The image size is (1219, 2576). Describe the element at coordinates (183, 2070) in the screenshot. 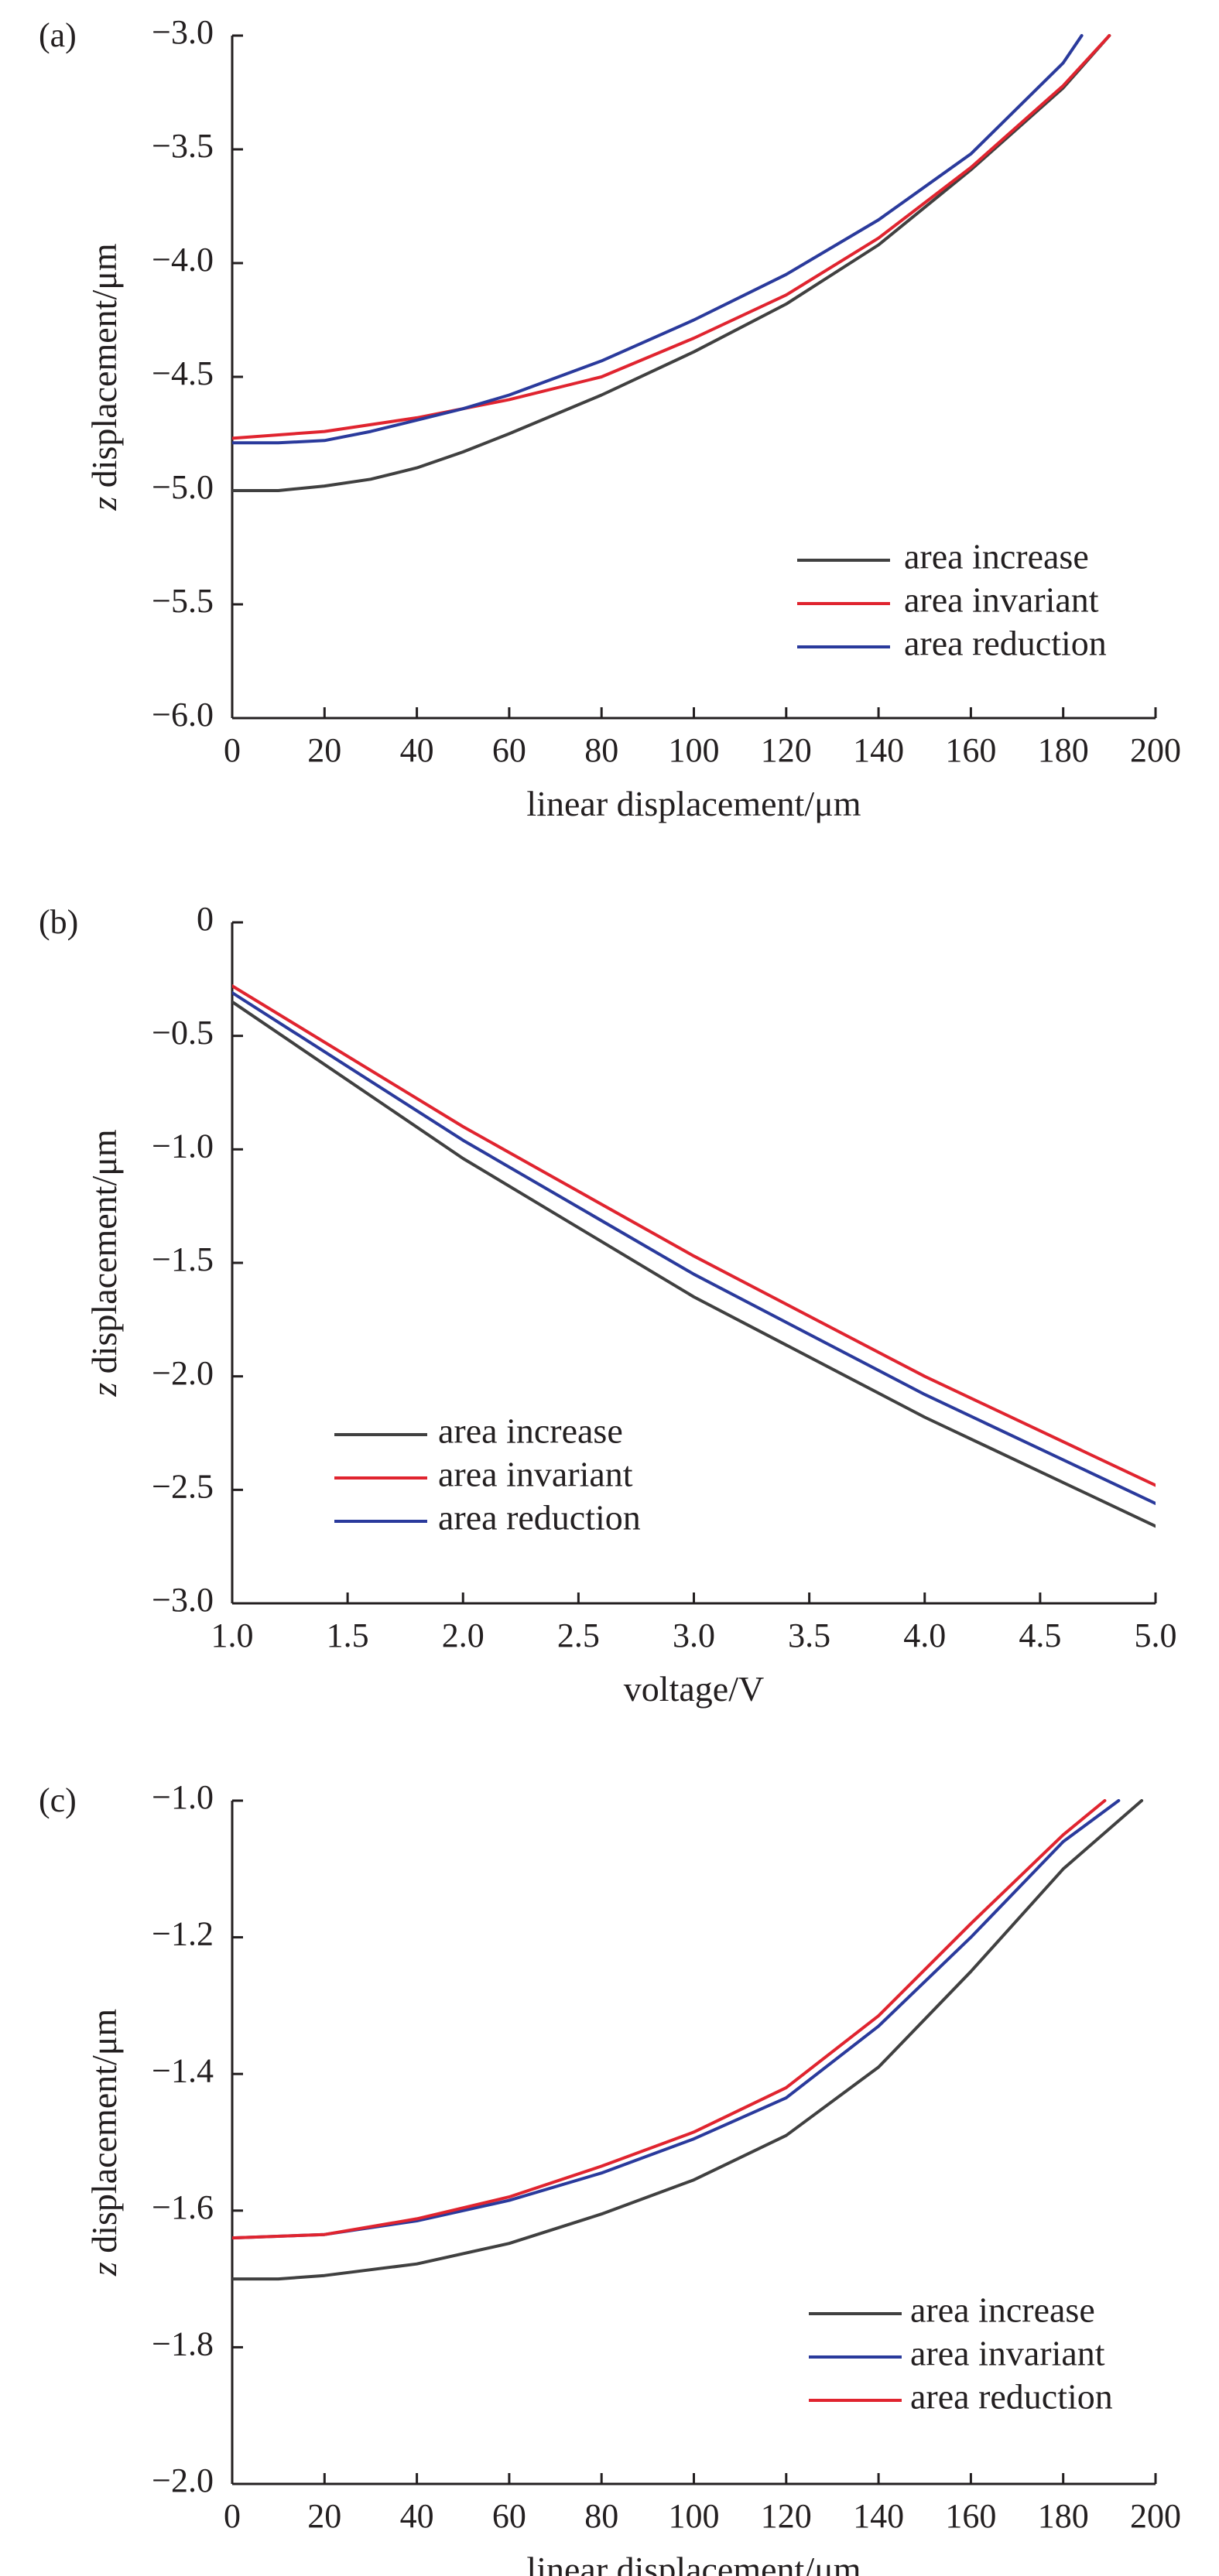

I see `y-tick-label: −1.4` at that location.